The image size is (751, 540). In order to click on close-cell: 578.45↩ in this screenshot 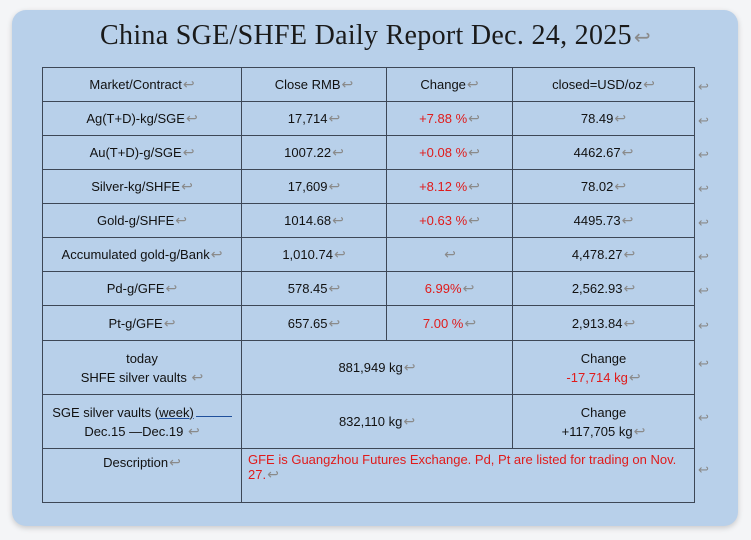, I will do `click(314, 288)`.